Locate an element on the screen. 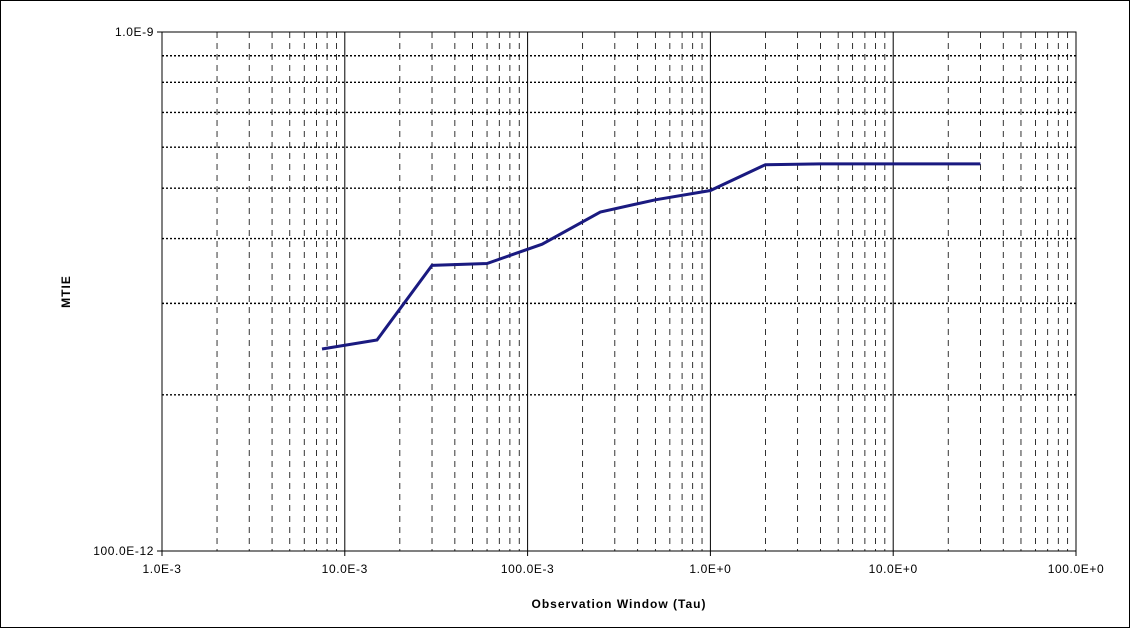  x-tick-label: 1.0E+0 is located at coordinates (710, 569).